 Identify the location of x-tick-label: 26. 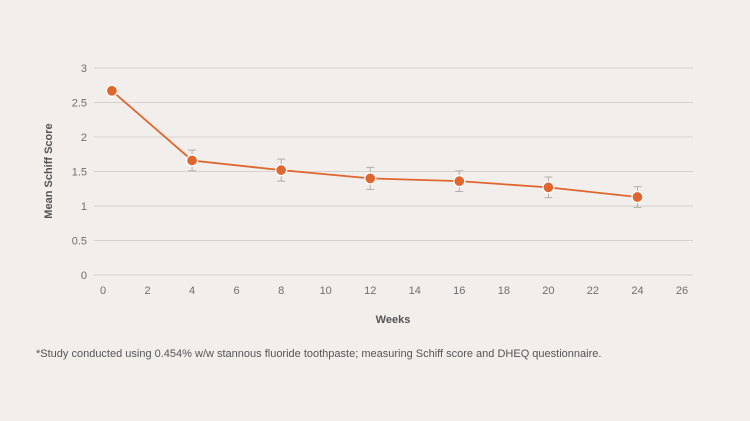
(682, 291).